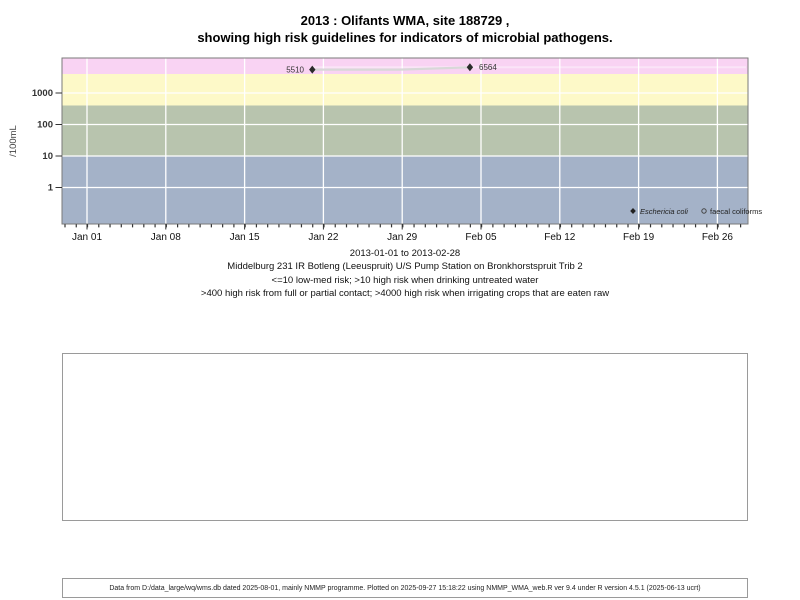  Describe the element at coordinates (633, 211) in the screenshot. I see `filled-diamond-icon` at that location.